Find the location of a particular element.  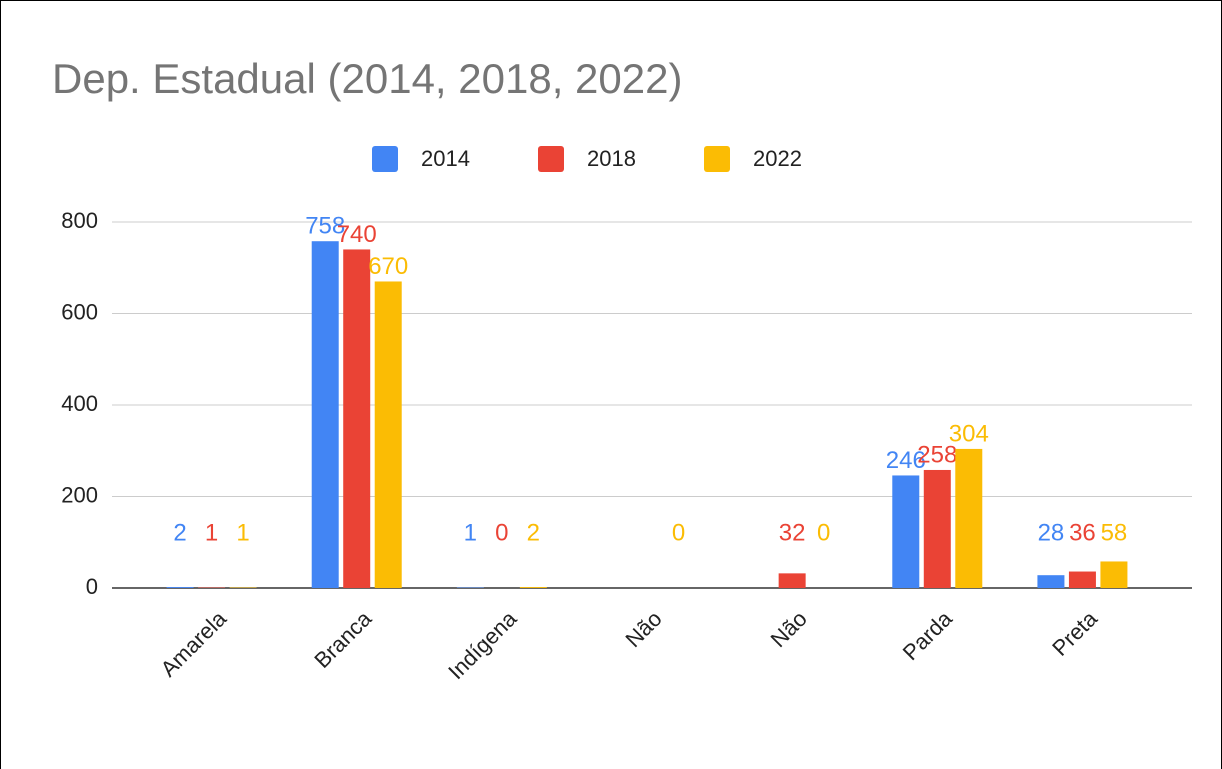

value-label: 740 is located at coordinates (357, 234).